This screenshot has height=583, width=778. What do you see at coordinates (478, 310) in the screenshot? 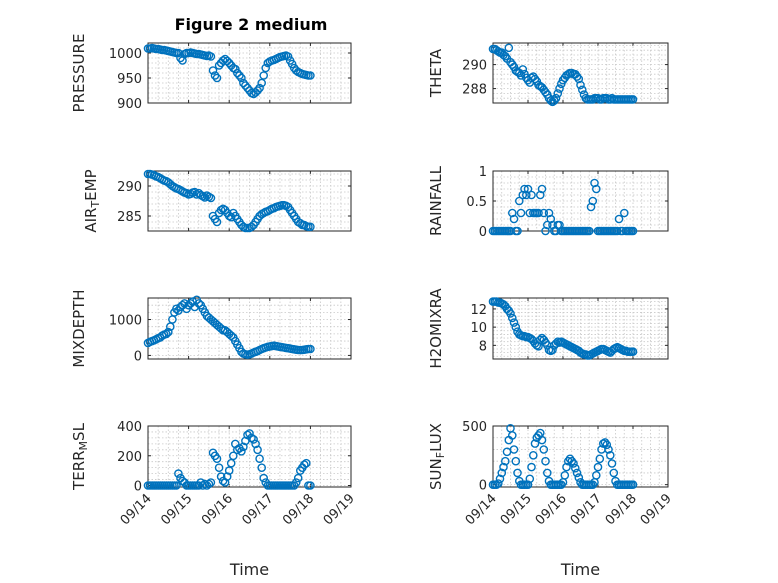
I see `y-tick-label: 12` at bounding box center [478, 310].